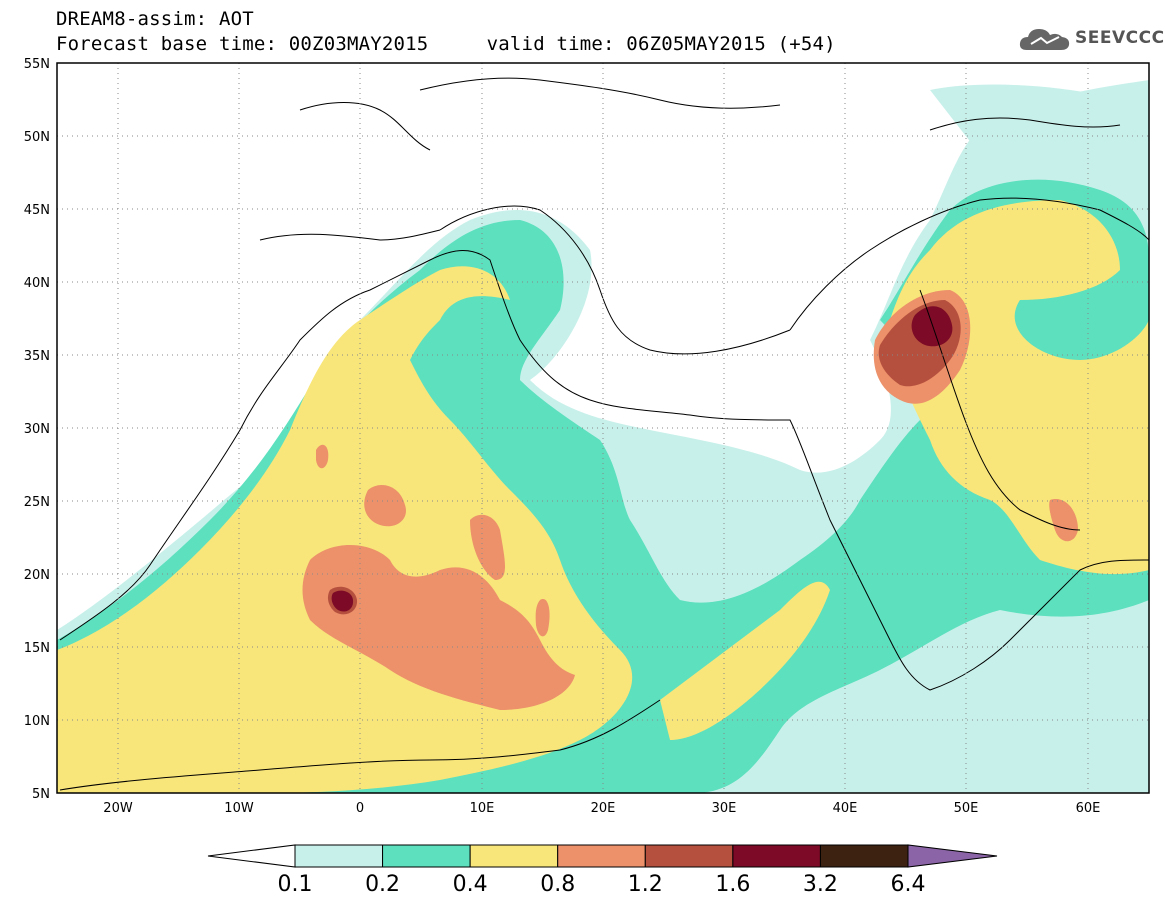 The width and height of the screenshot is (1165, 905). I want to click on lat-label: 15N, so click(37, 648).